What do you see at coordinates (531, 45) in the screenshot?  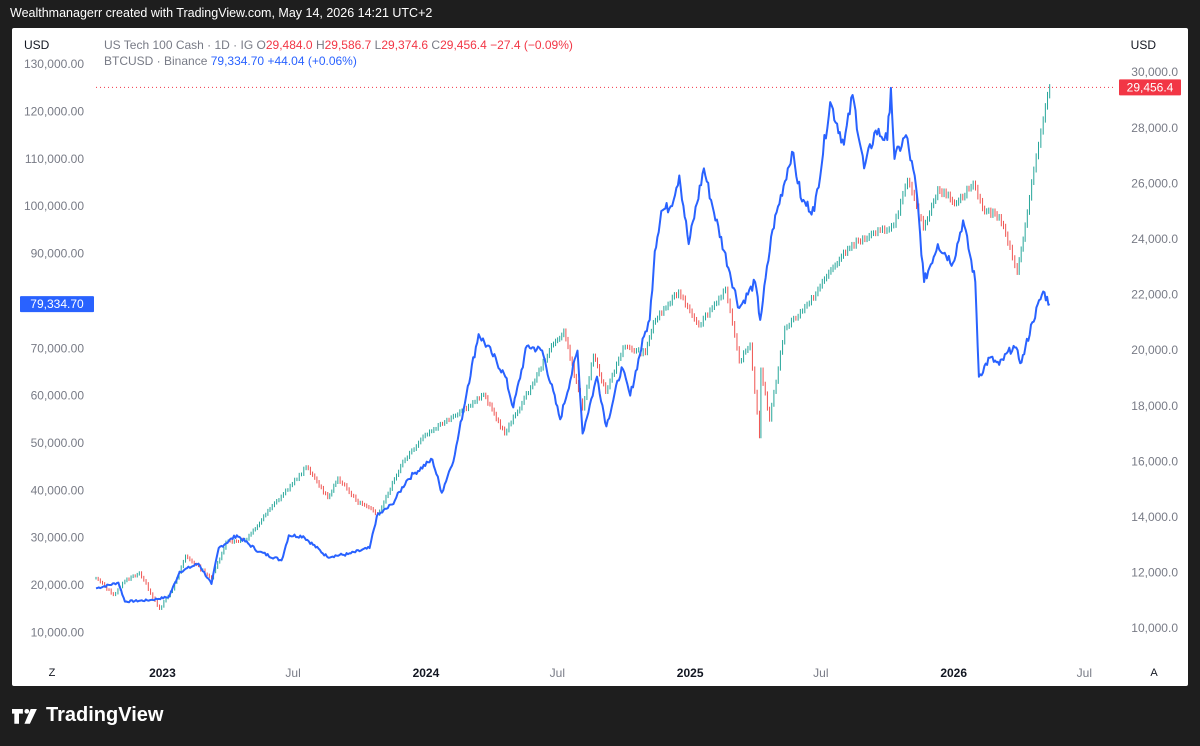 I see `legend-nasdaq-change: −27.4 (−0.09%)` at bounding box center [531, 45].